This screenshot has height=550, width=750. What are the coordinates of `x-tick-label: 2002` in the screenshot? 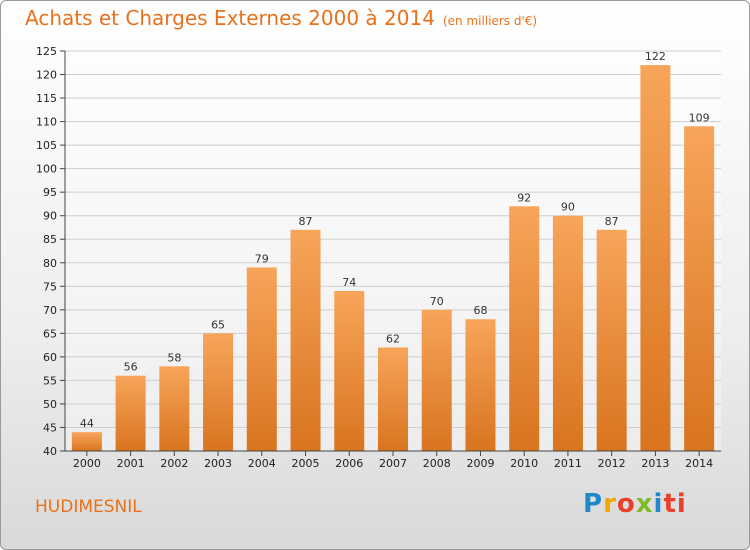 It's located at (174, 463).